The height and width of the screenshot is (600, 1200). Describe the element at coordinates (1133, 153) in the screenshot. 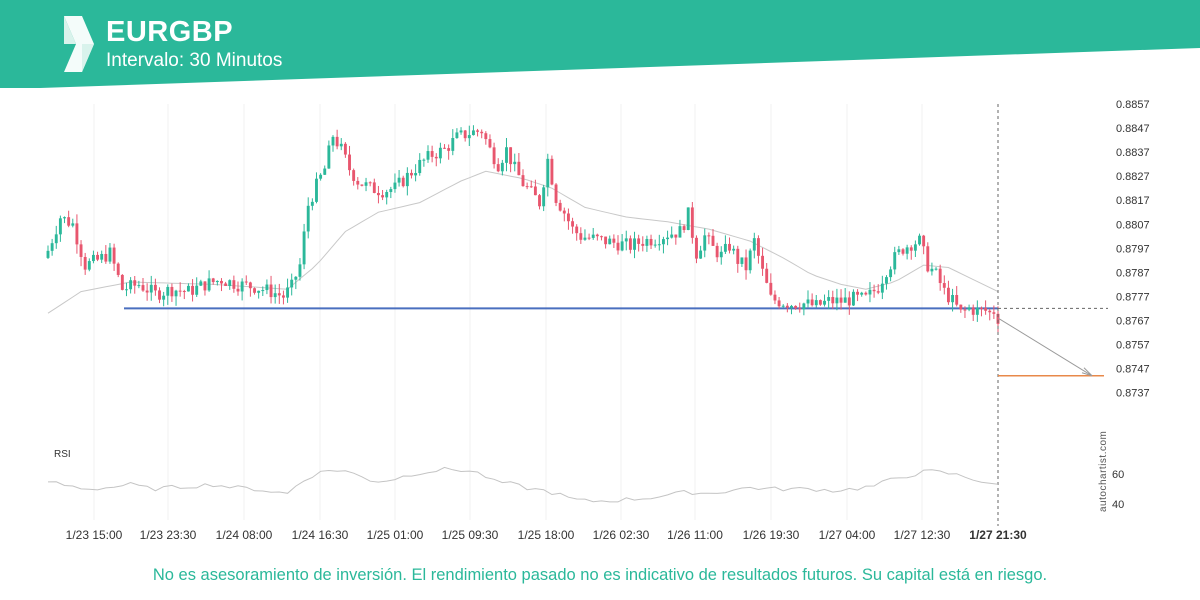

I see `price-tick-label: 0.8837` at that location.